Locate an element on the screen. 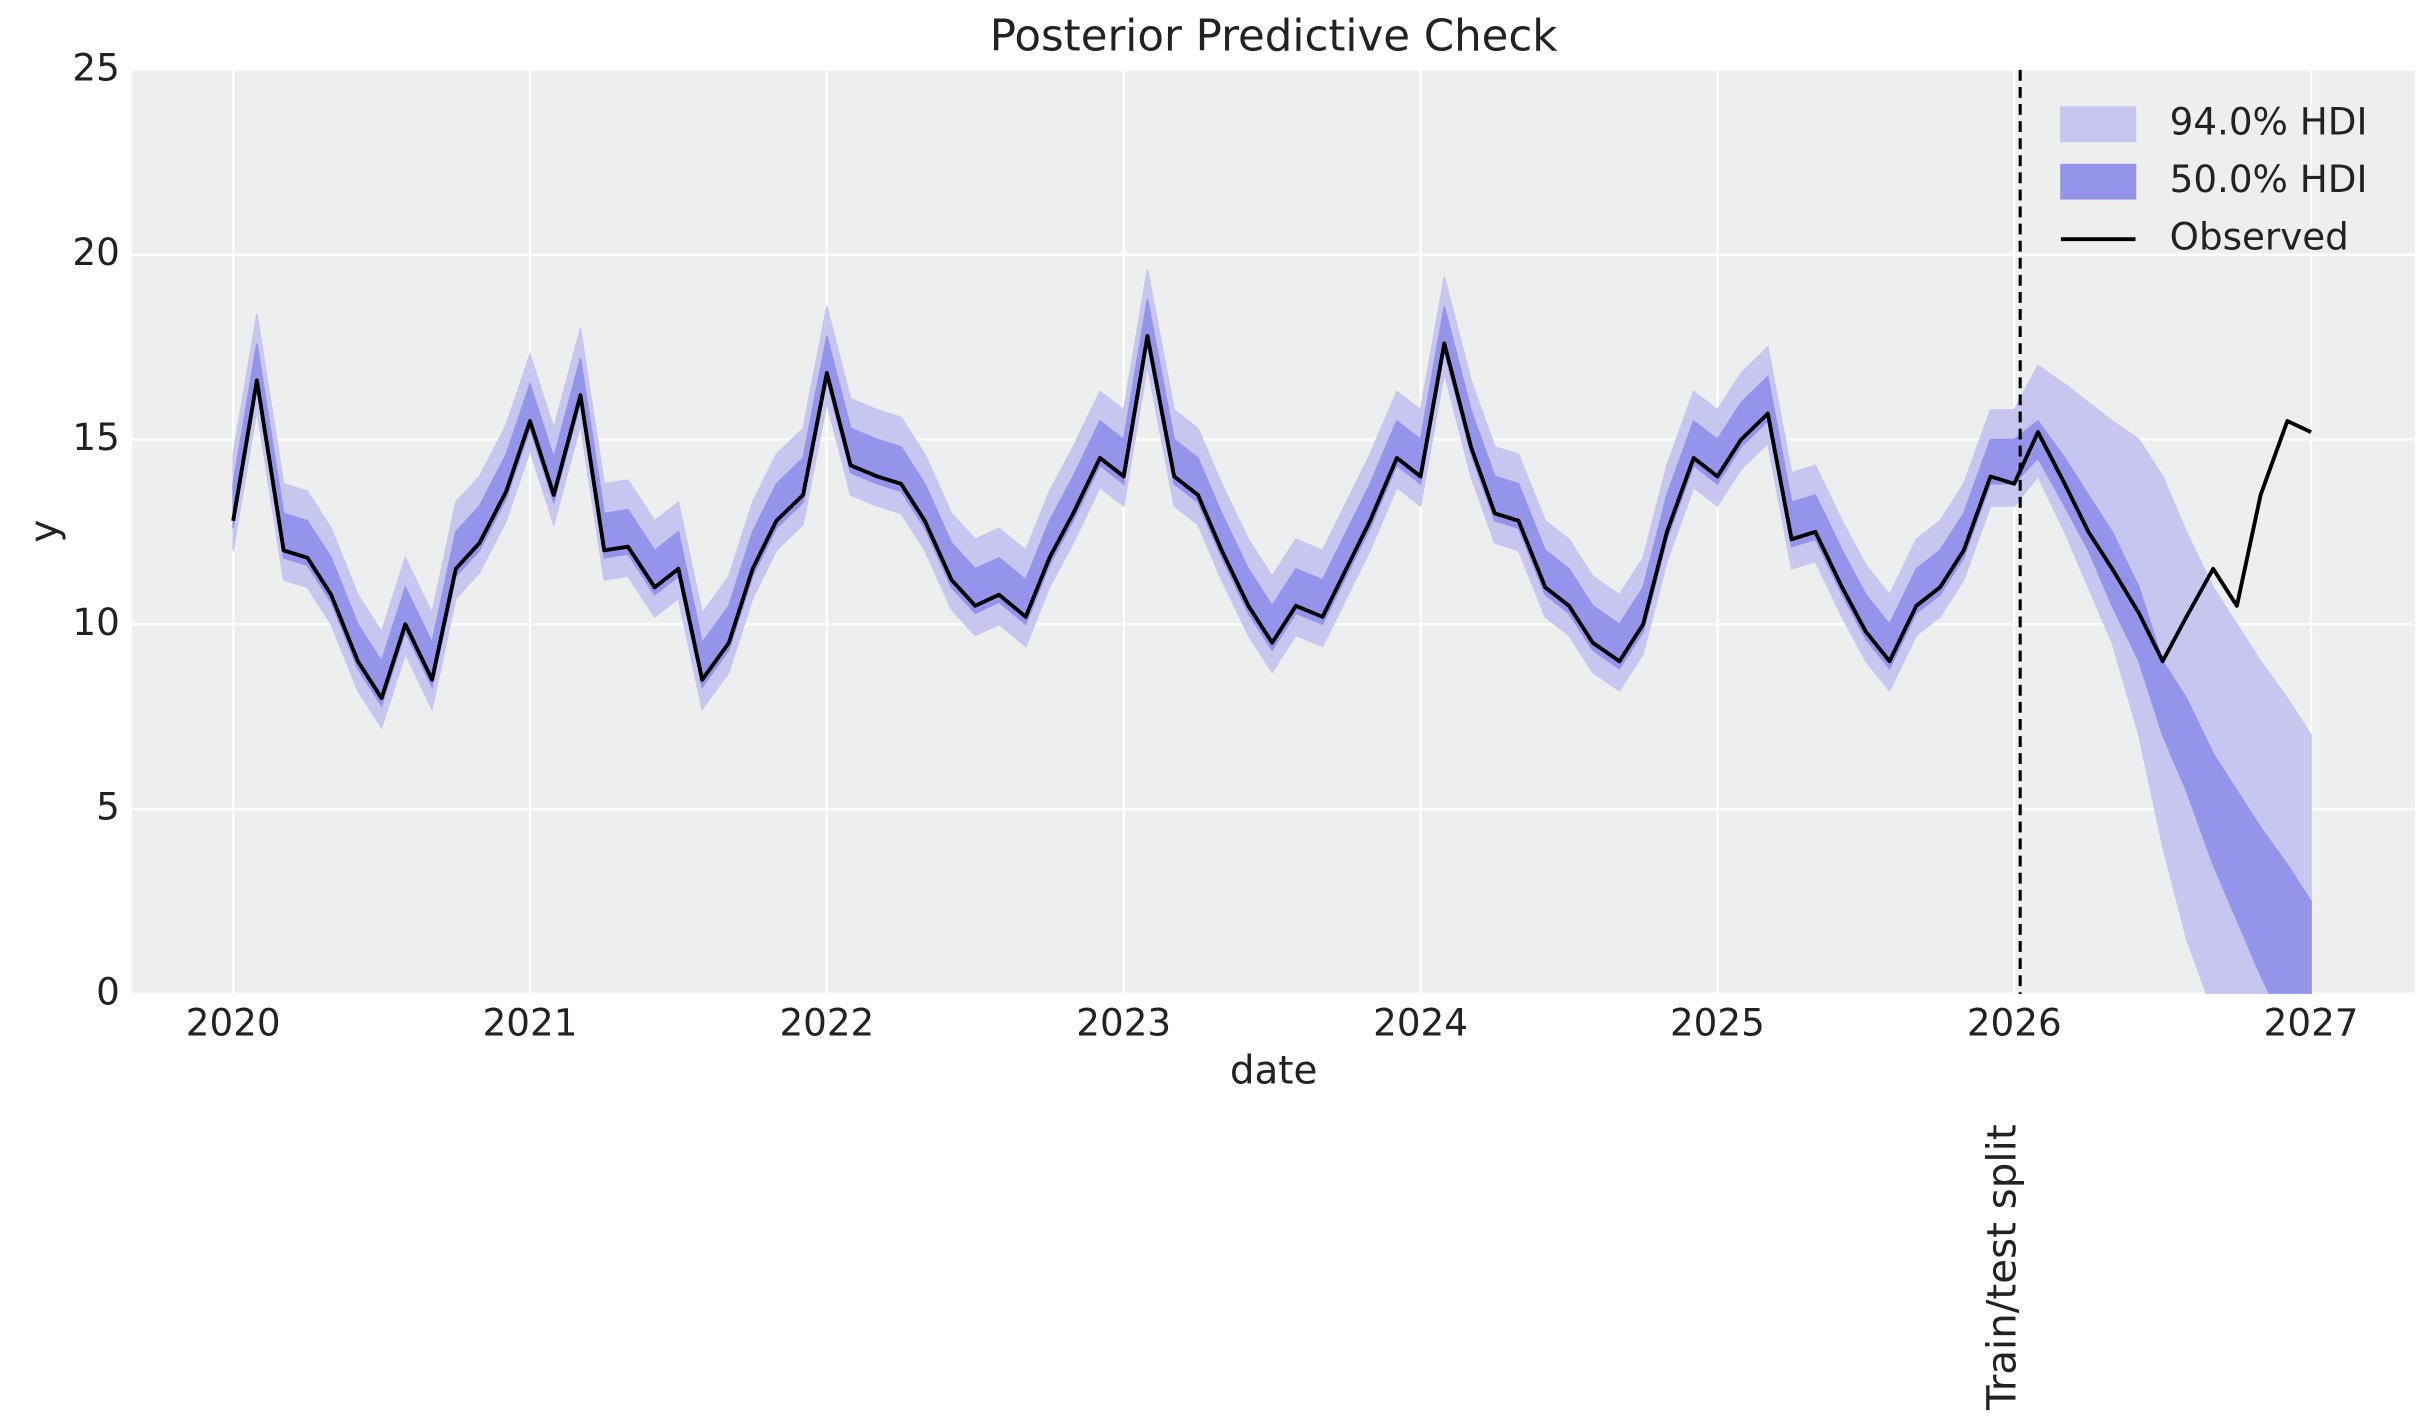  y-tick-label: 0 is located at coordinates (108, 991).